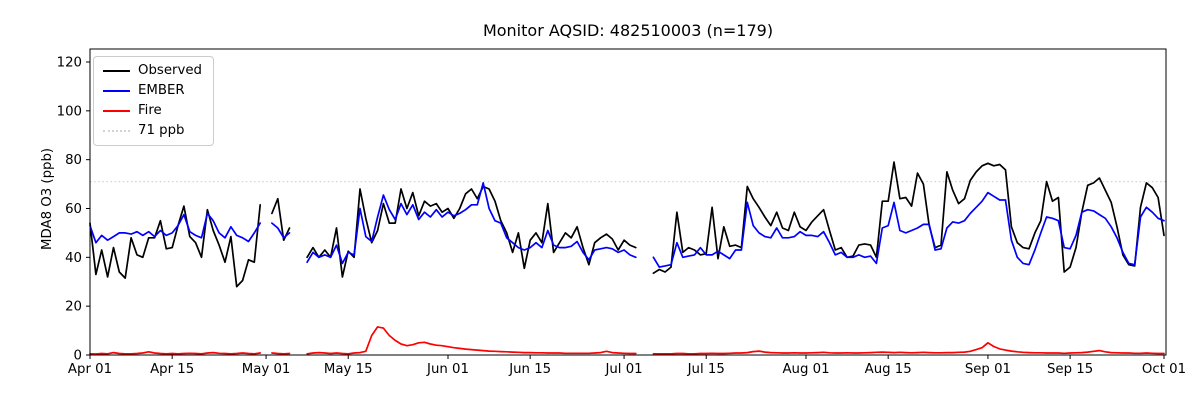  I want to click on legend-item-ember: EMBER, so click(152, 90).